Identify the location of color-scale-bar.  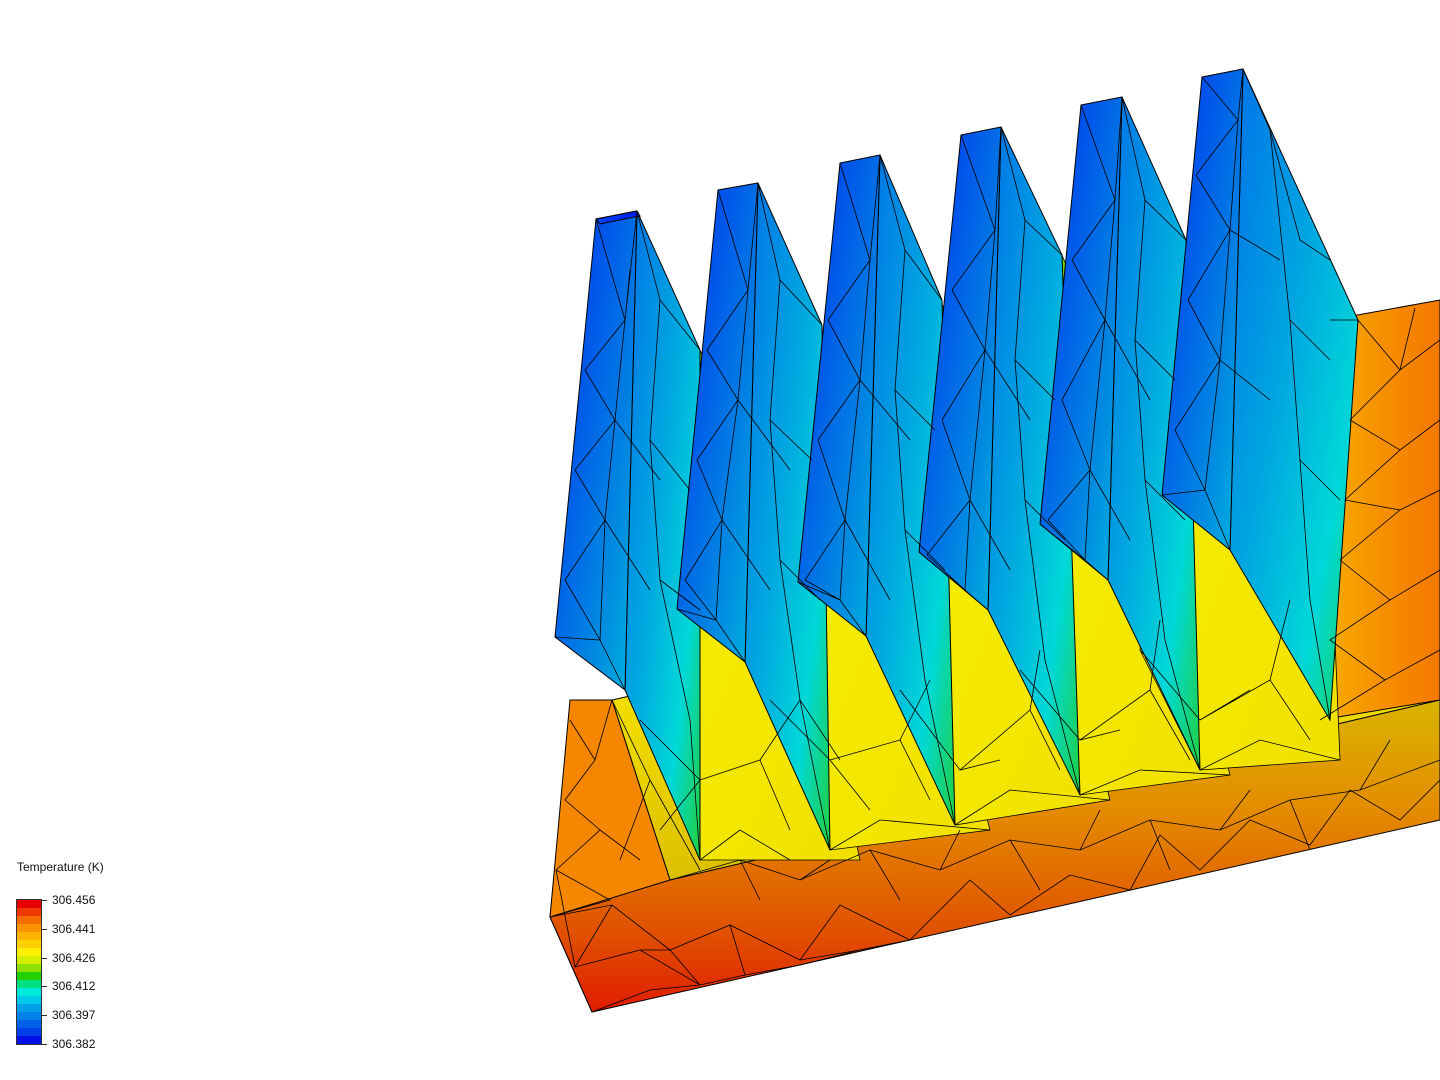
(29, 972).